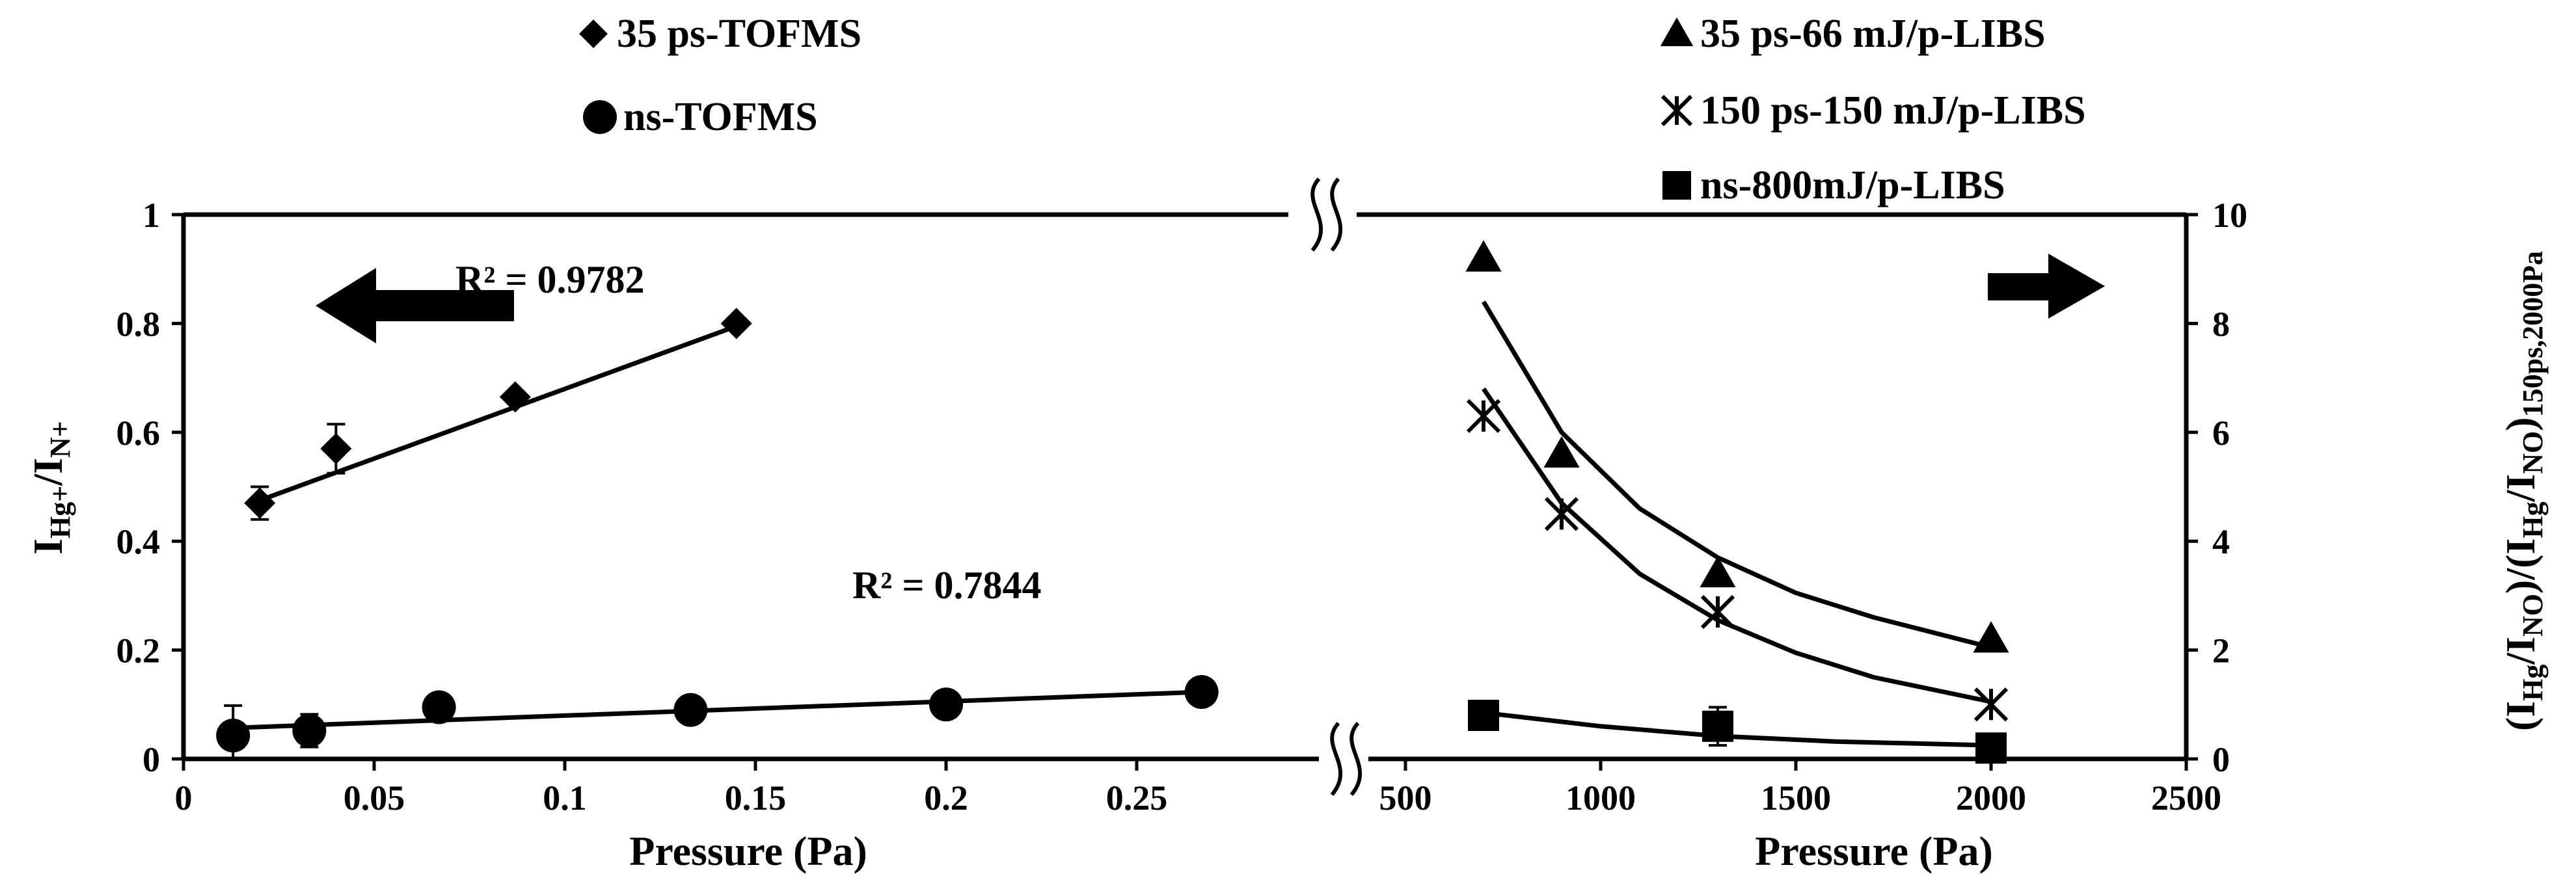 The image size is (2576, 889). Describe the element at coordinates (151, 216) in the screenshot. I see `left-y-tick-label-5: 1` at that location.